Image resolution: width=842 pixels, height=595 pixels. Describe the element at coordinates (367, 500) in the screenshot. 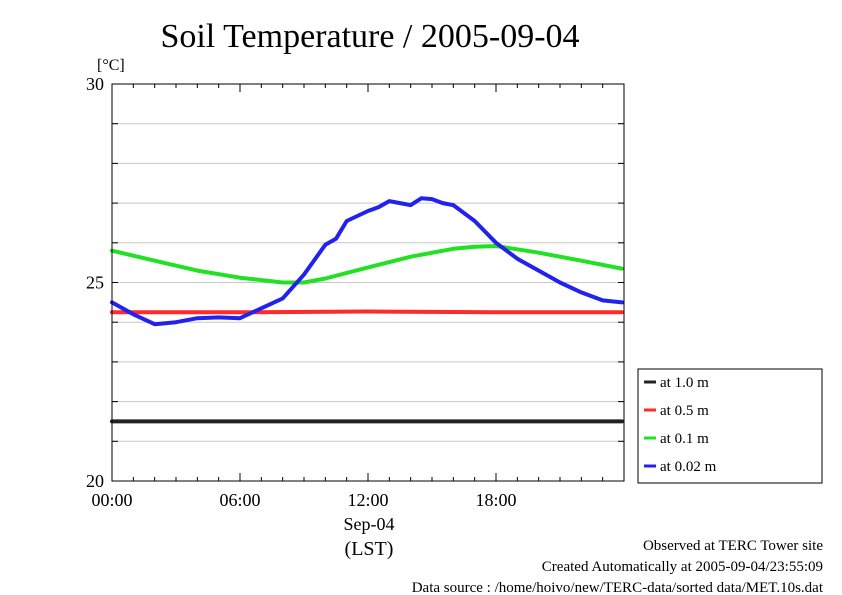

I see `x-tick-label: 12:00` at that location.